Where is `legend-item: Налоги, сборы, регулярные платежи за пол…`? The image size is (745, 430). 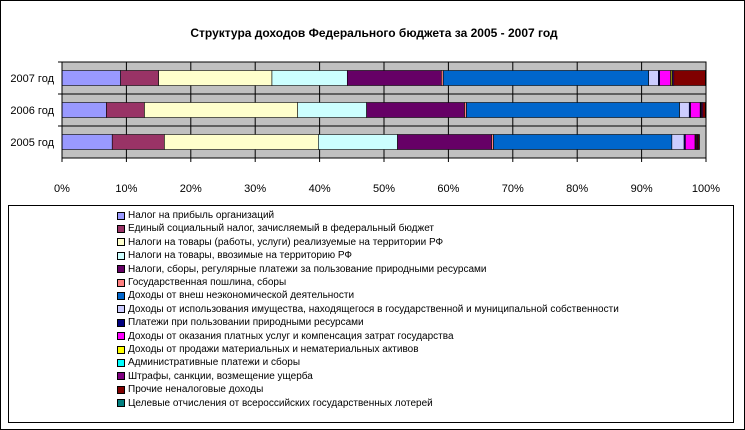
legend-item: Налоги, сборы, регулярные платежи за пол… is located at coordinates (301, 269).